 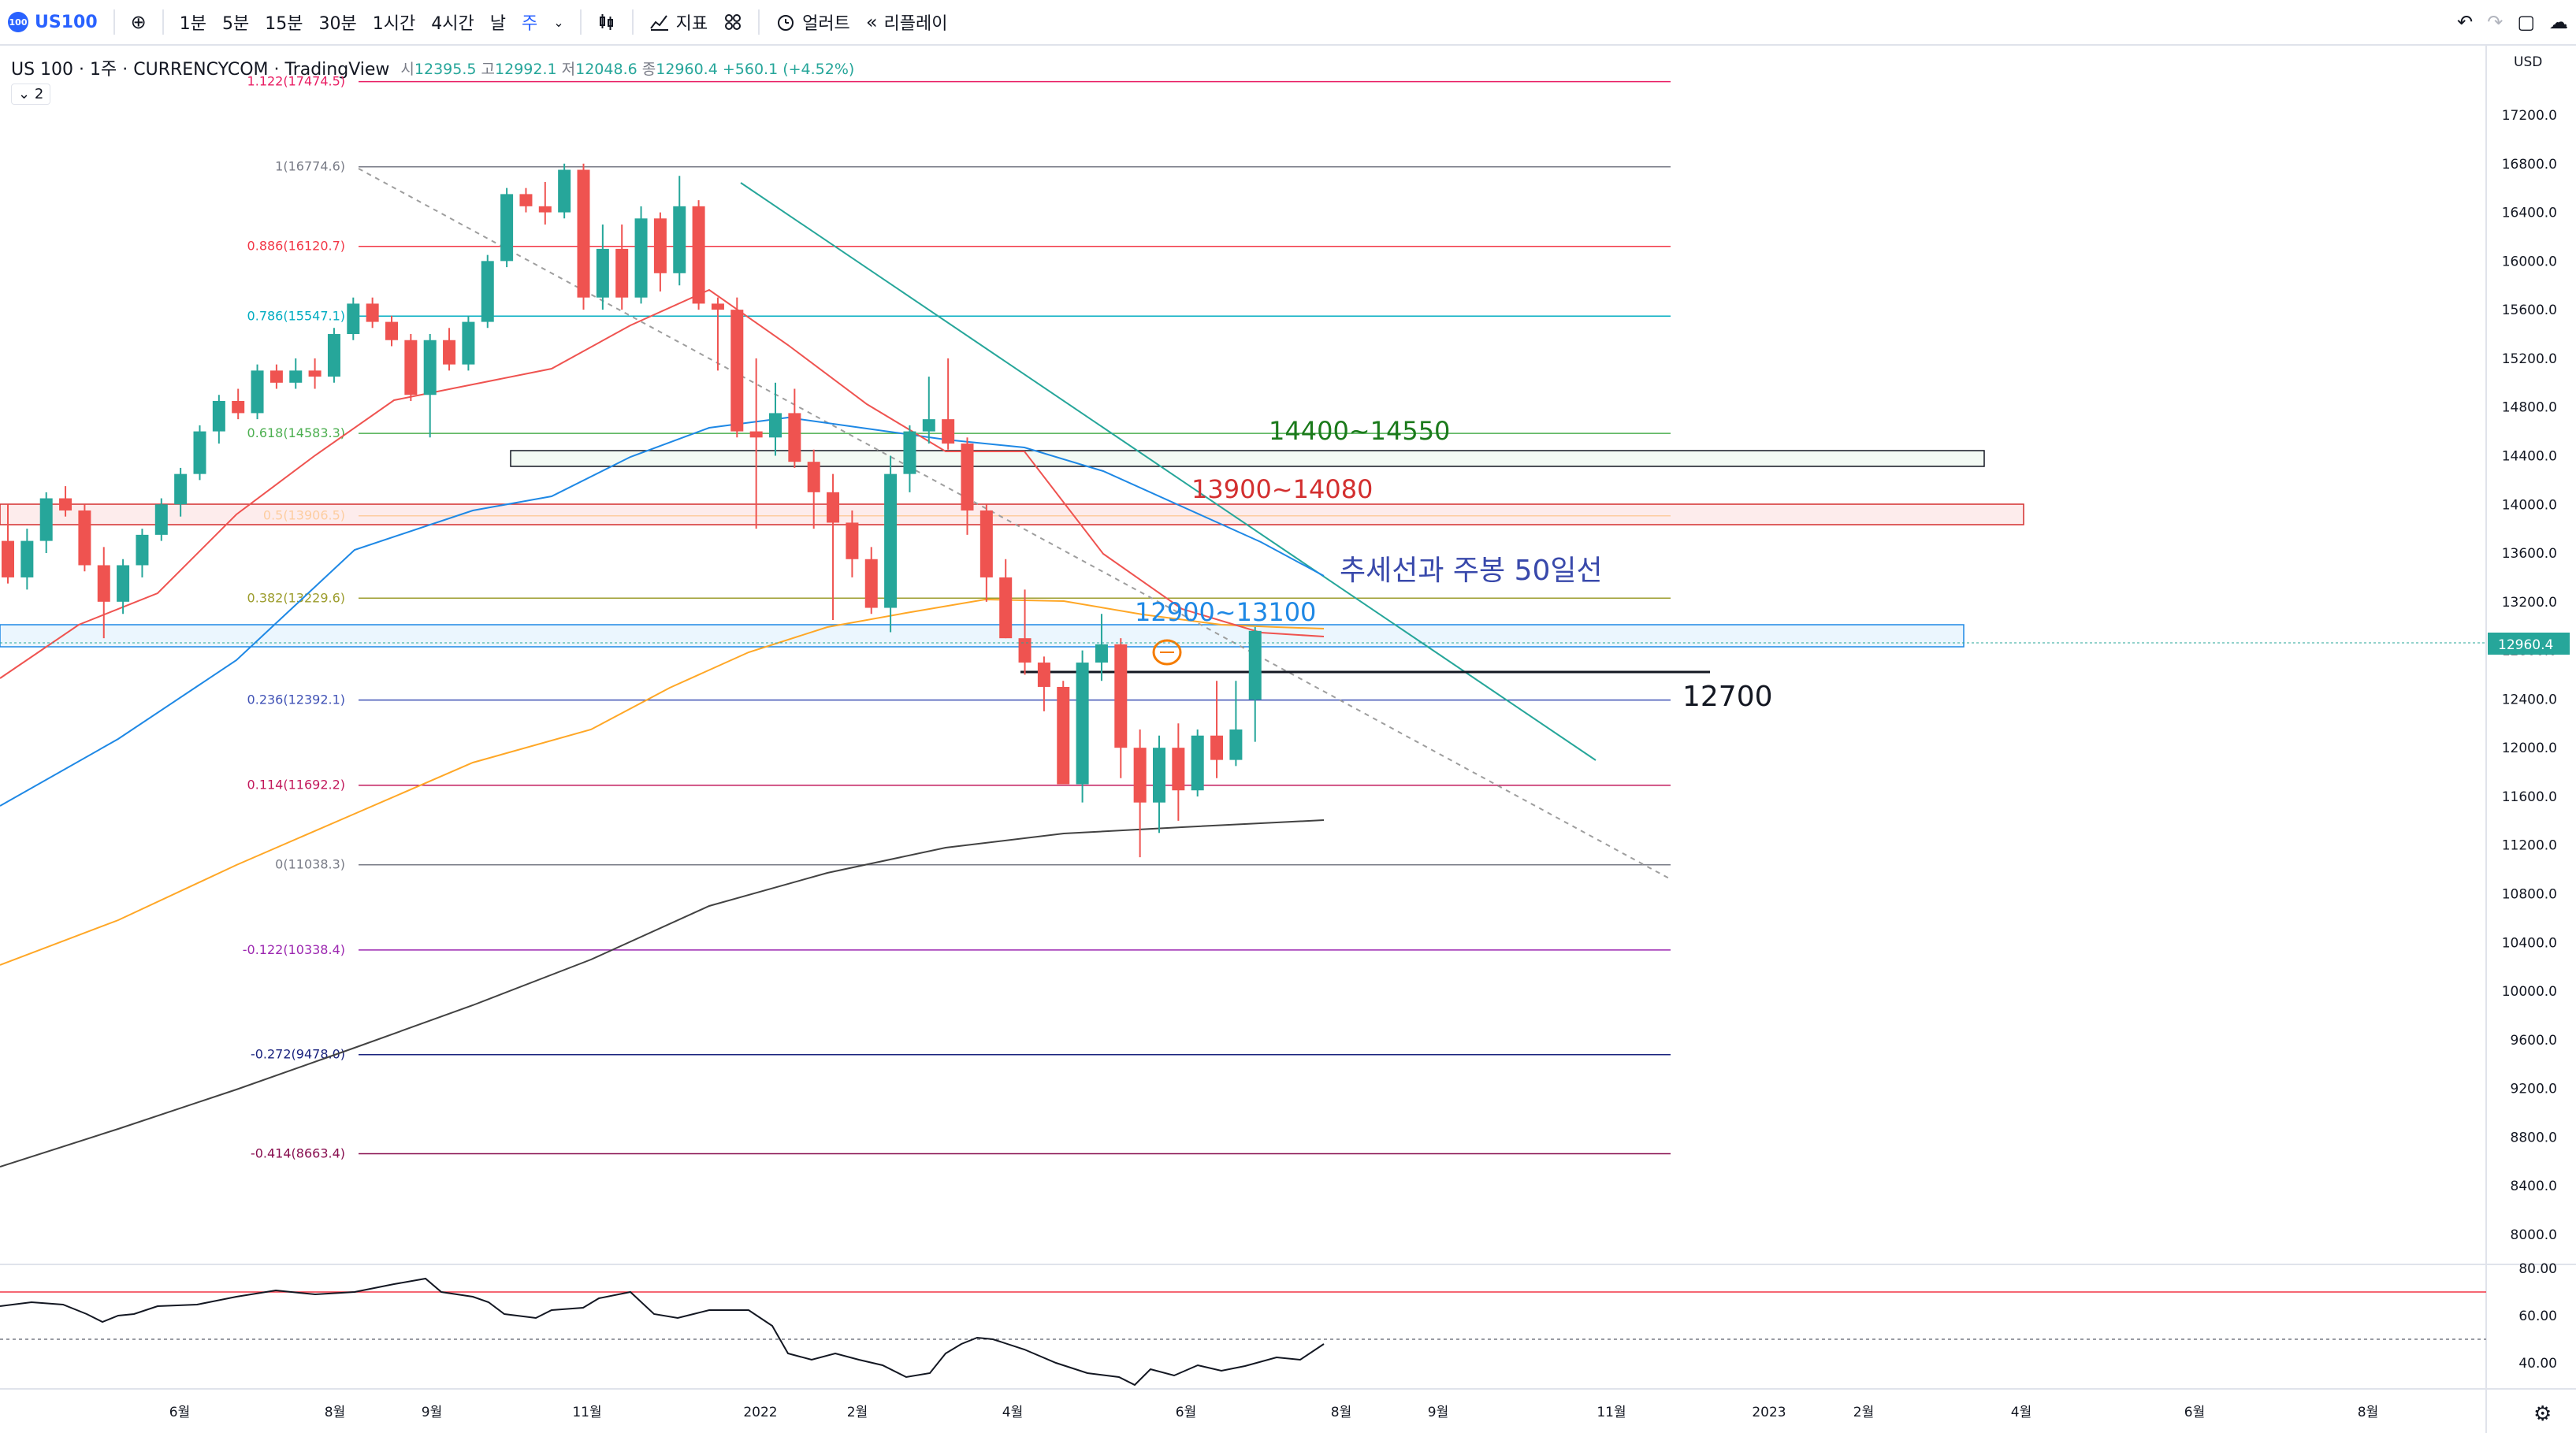 I want to click on time-tick-label: 2022, so click(x=760, y=1412).